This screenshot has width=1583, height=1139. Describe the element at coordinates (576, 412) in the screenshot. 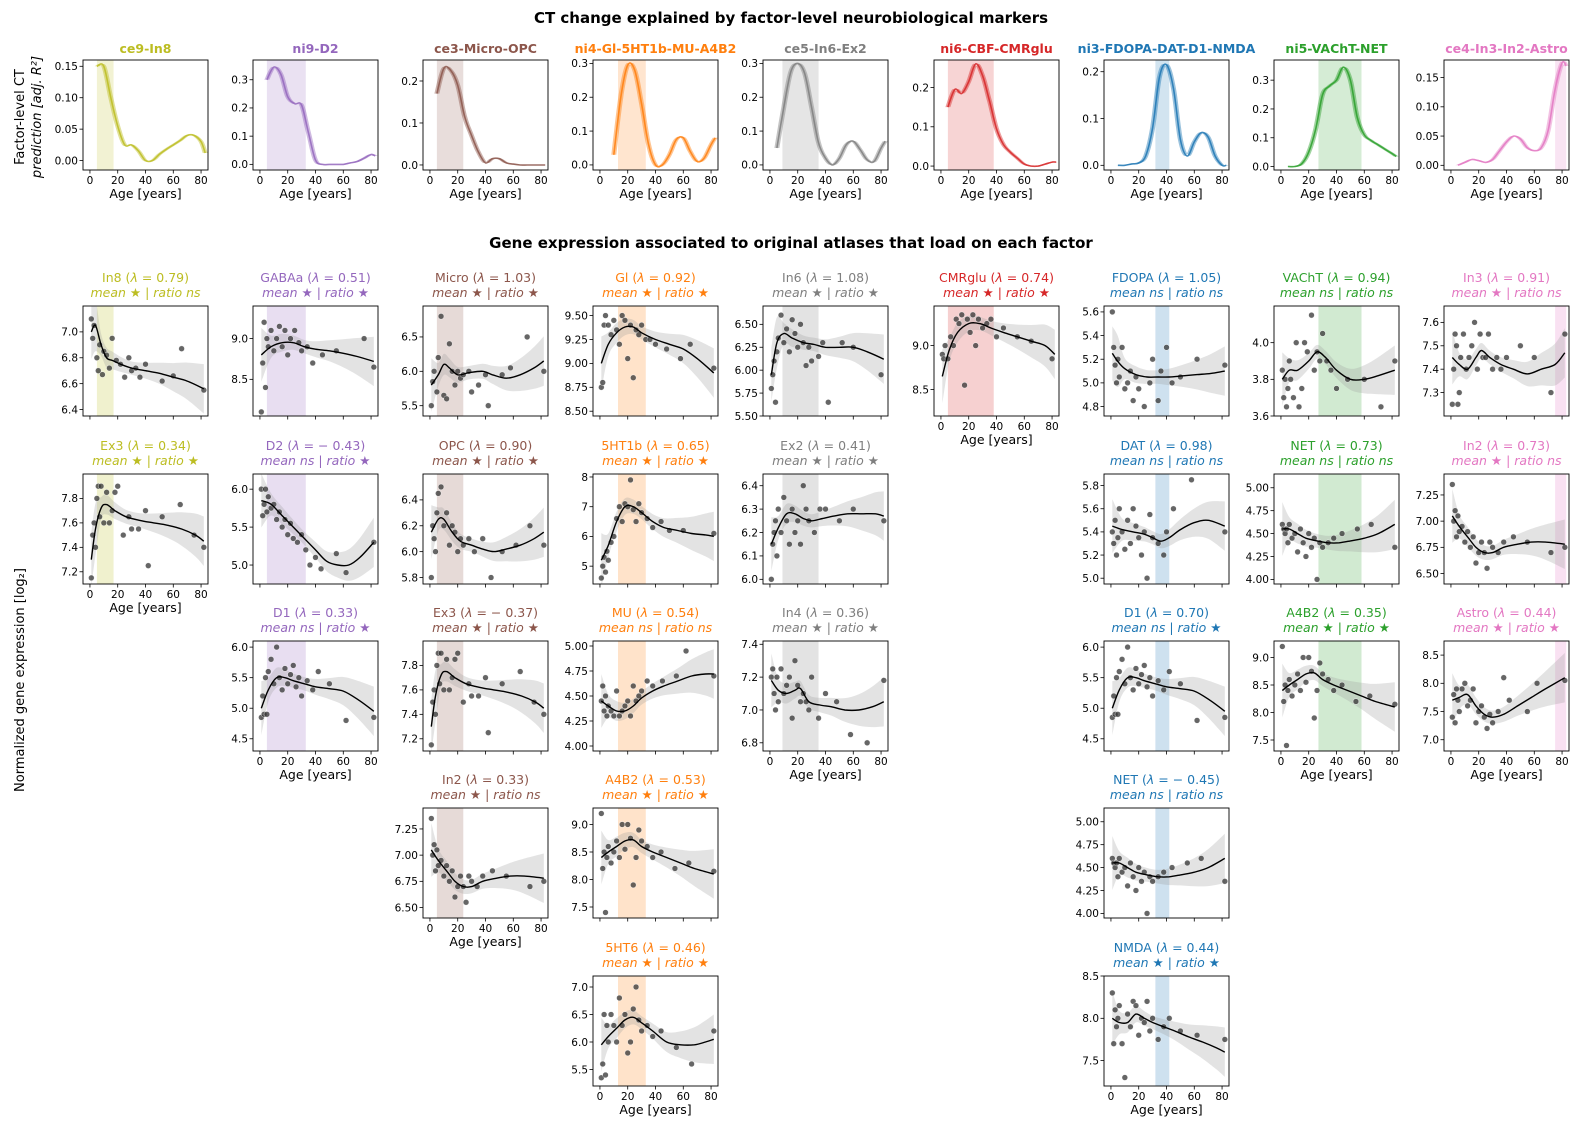

I see `y-tick-label: 8.50` at that location.